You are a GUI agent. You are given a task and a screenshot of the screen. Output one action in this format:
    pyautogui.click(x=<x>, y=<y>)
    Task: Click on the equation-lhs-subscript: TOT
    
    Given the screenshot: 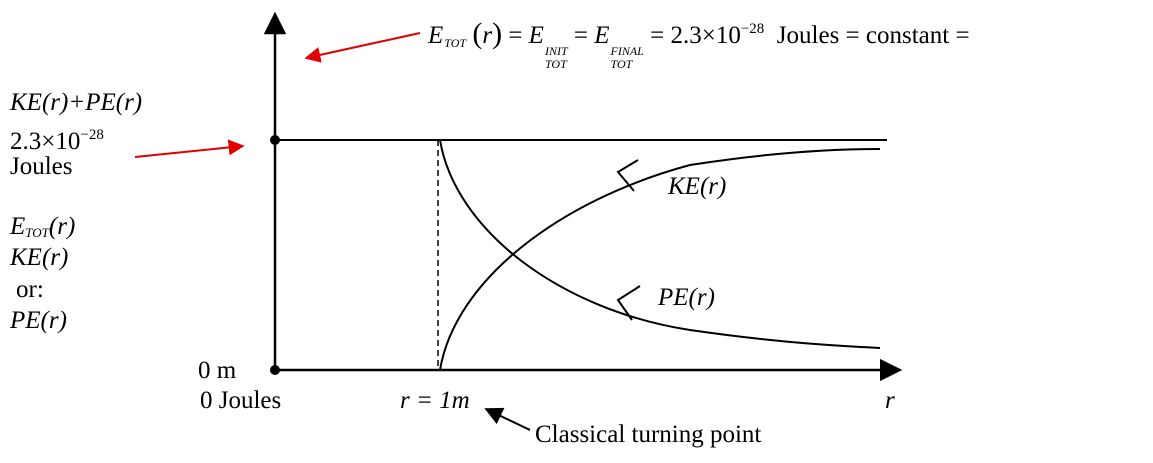 What is the action you would take?
    pyautogui.click(x=455, y=43)
    